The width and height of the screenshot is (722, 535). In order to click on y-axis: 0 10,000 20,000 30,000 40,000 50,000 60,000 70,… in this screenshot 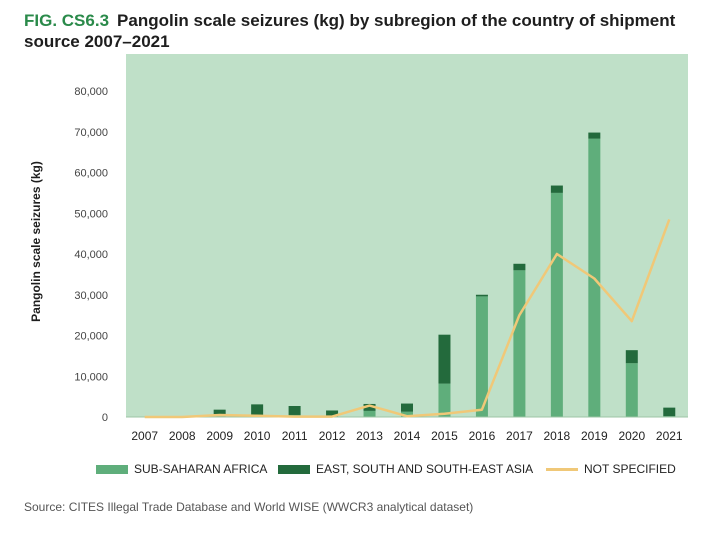, I will do `click(91, 255)`.